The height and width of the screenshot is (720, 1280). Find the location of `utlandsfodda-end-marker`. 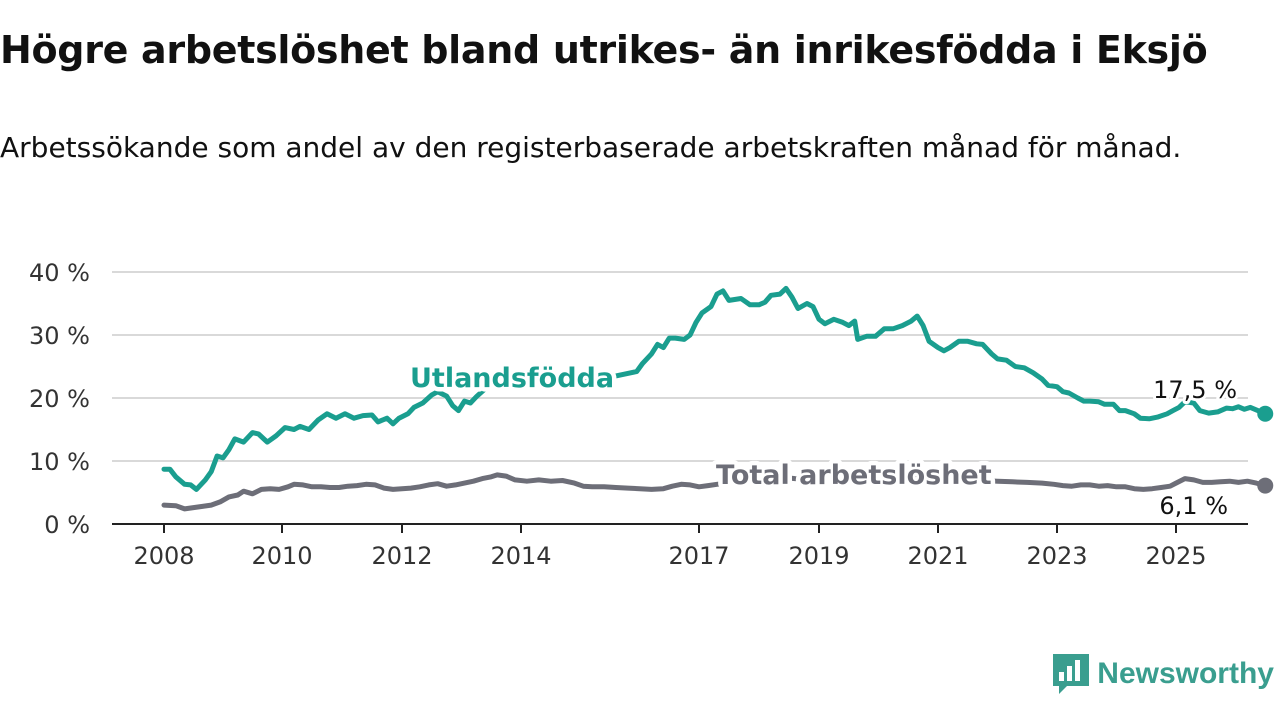

utlandsfodda-end-marker is located at coordinates (1265, 413).